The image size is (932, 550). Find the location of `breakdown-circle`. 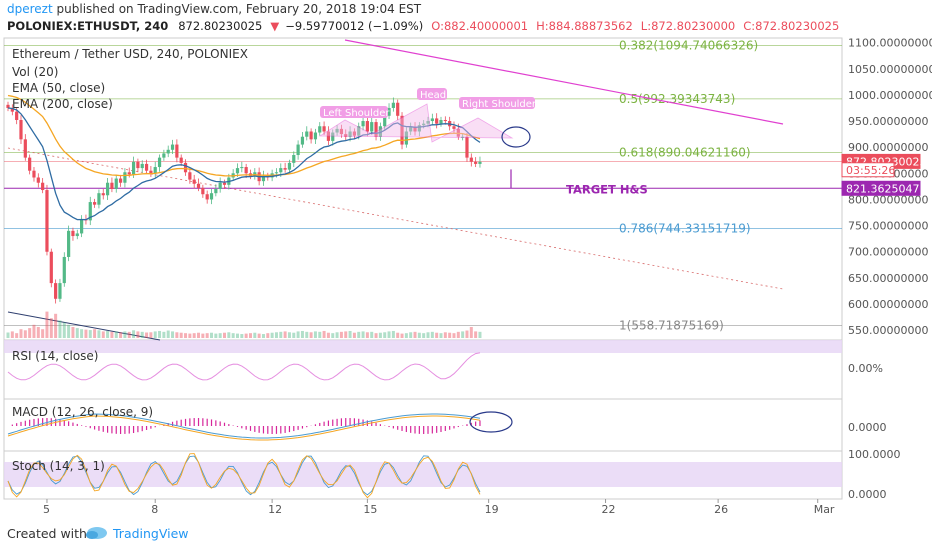

breakdown-circle is located at coordinates (516, 137).